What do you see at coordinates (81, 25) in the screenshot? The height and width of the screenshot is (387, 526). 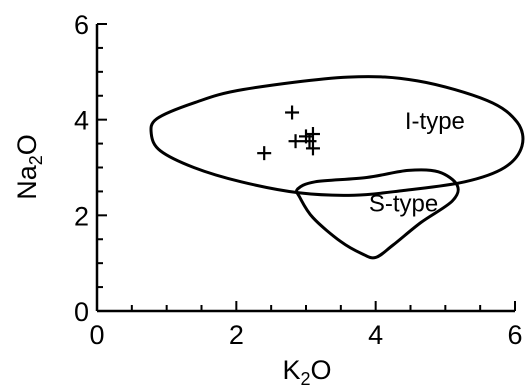 I see `y-tick-label: 6` at bounding box center [81, 25].